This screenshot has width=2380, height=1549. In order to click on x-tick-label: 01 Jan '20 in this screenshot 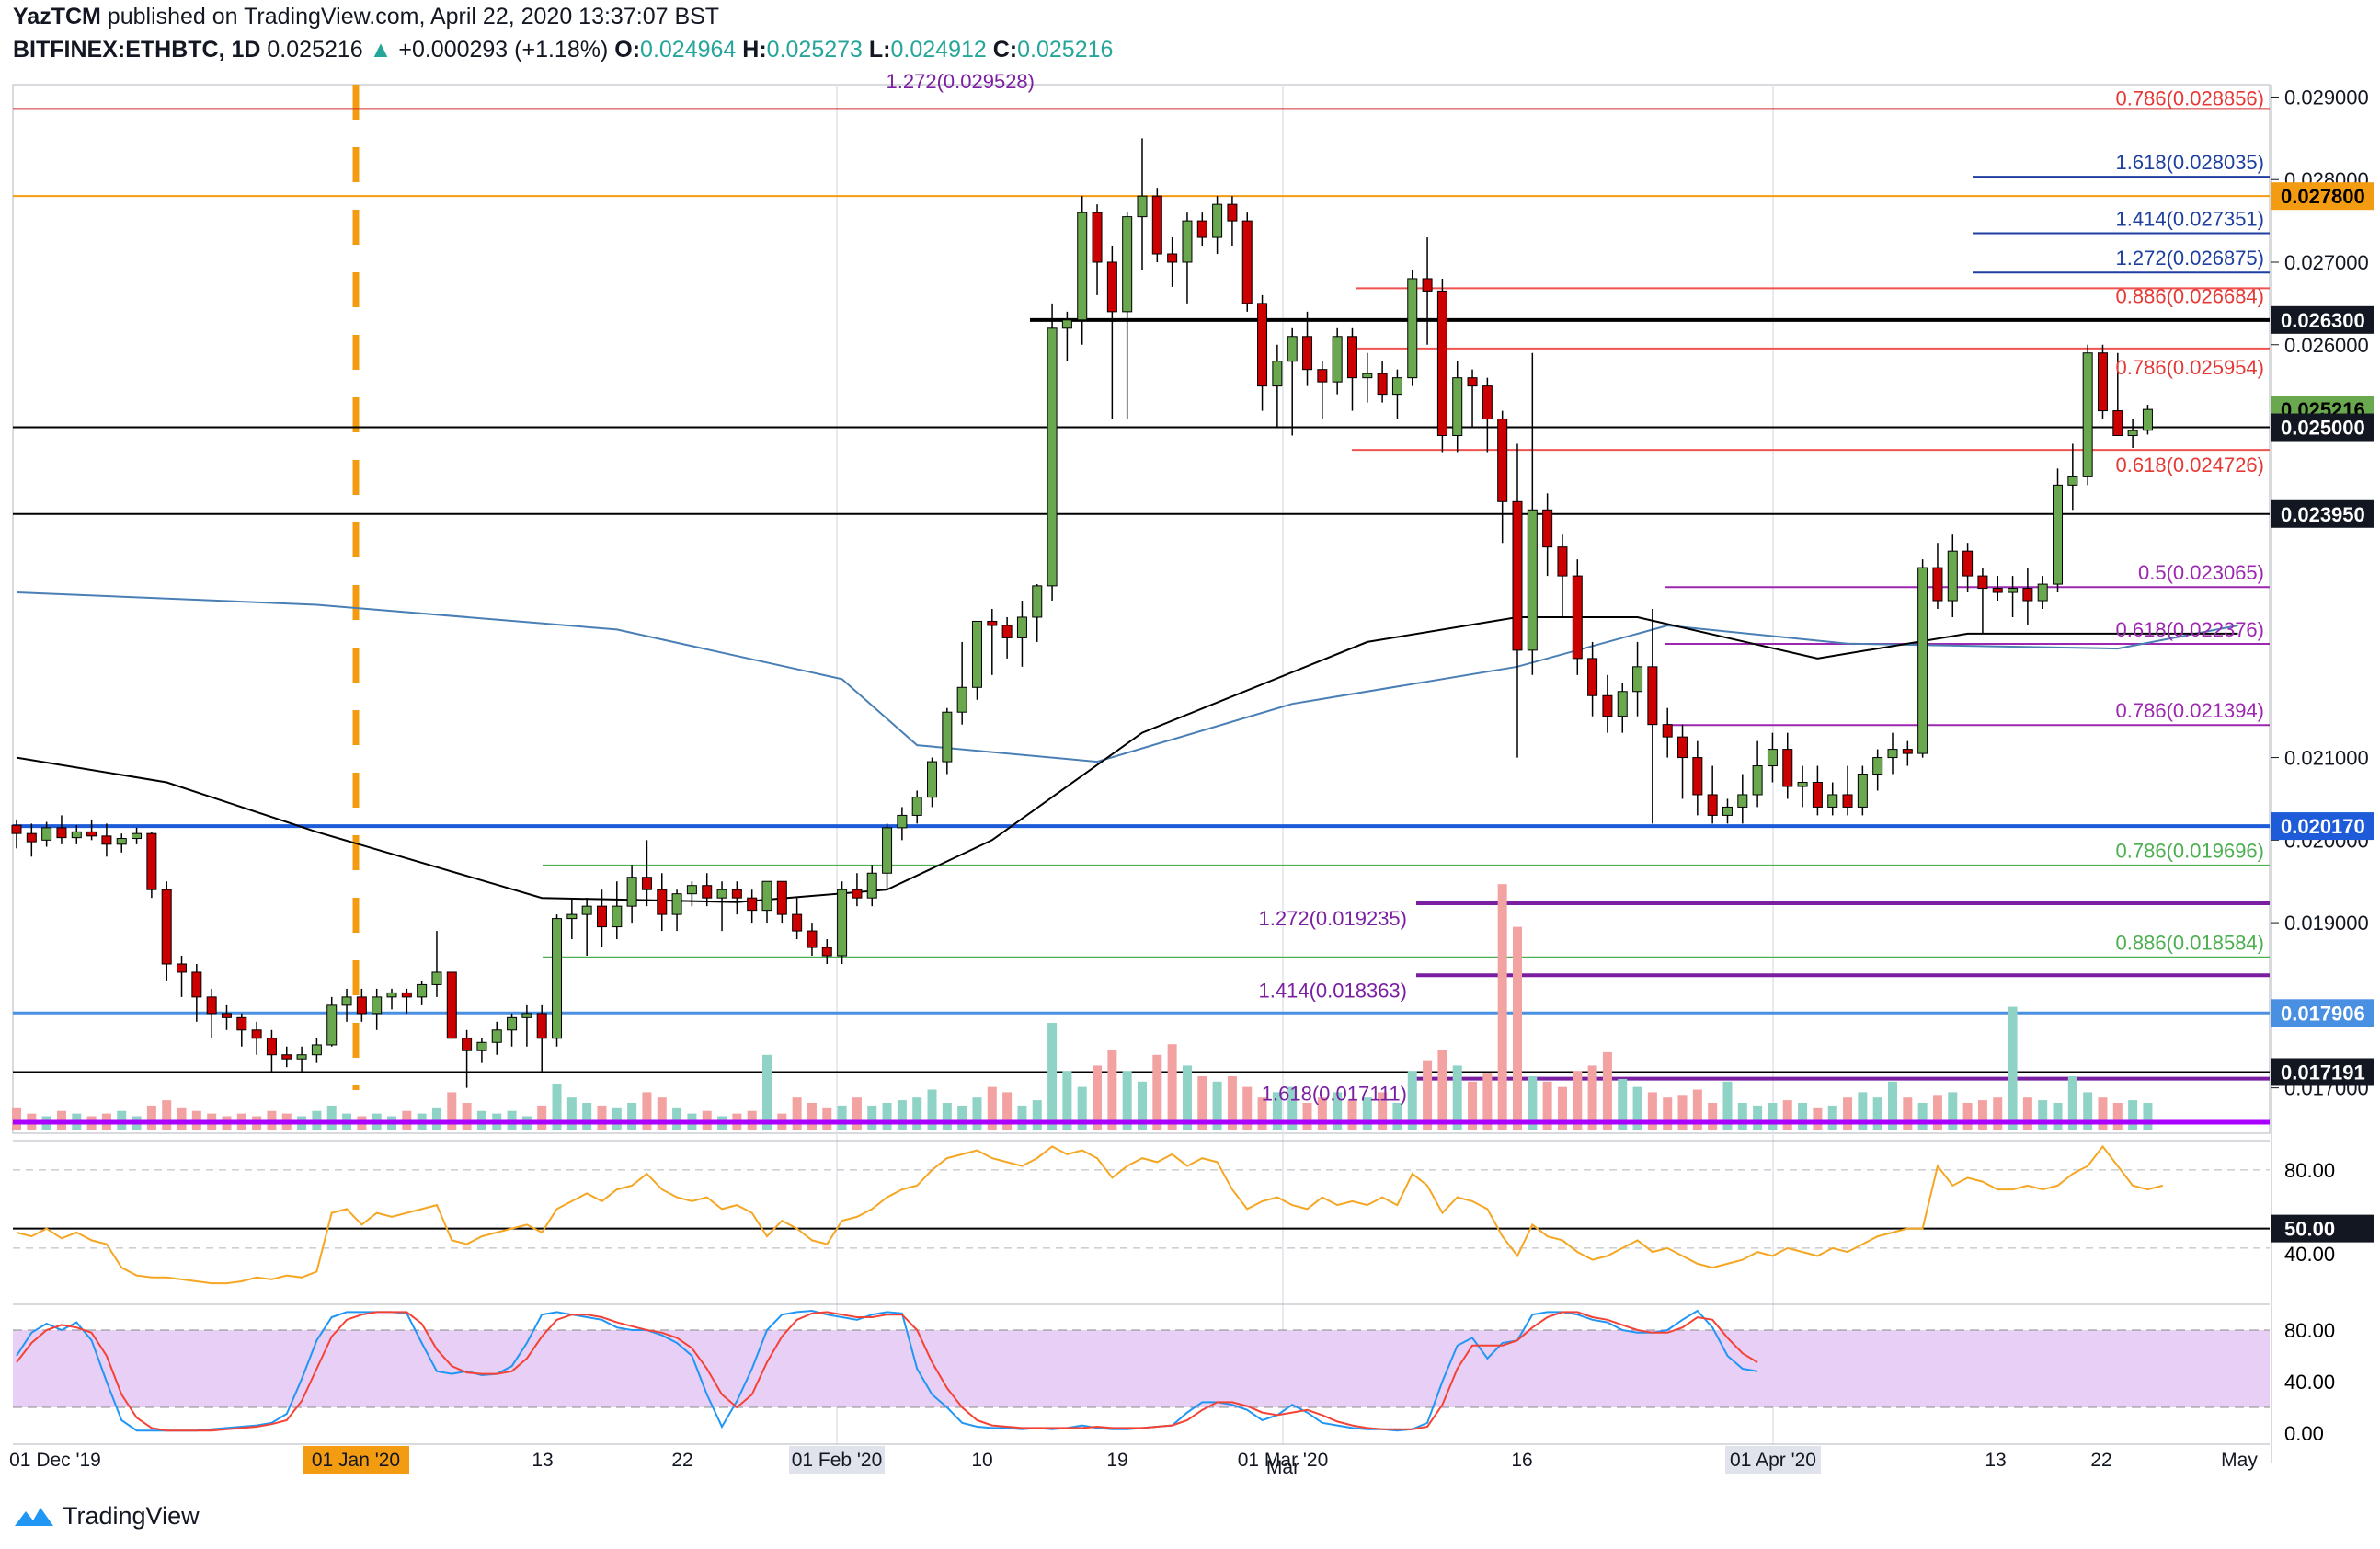, I will do `click(356, 1461)`.